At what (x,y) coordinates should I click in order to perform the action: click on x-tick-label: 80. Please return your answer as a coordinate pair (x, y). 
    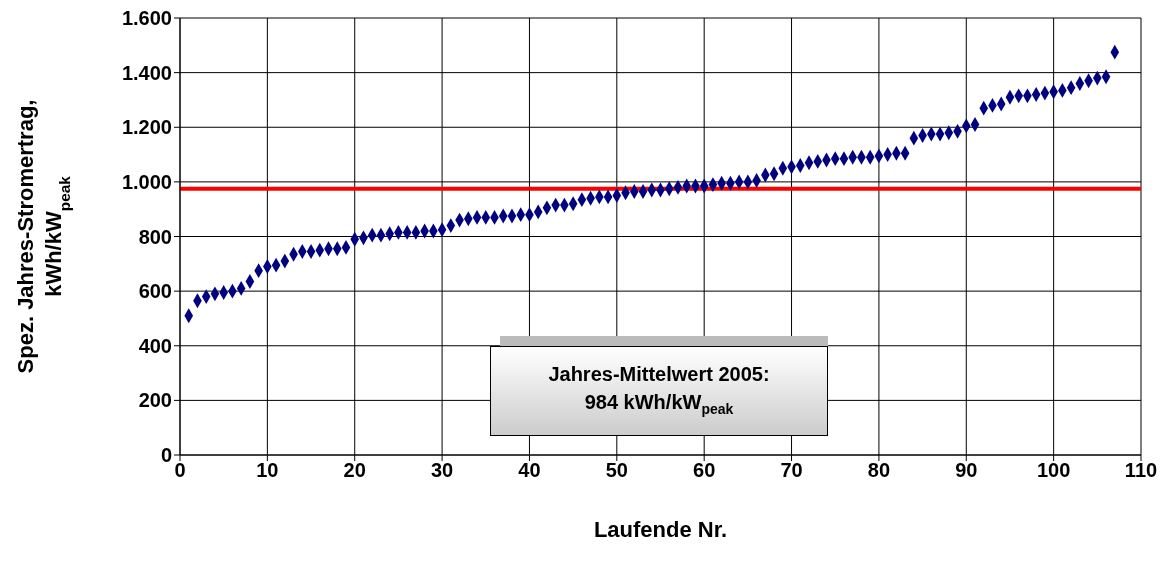
    Looking at the image, I should click on (879, 470).